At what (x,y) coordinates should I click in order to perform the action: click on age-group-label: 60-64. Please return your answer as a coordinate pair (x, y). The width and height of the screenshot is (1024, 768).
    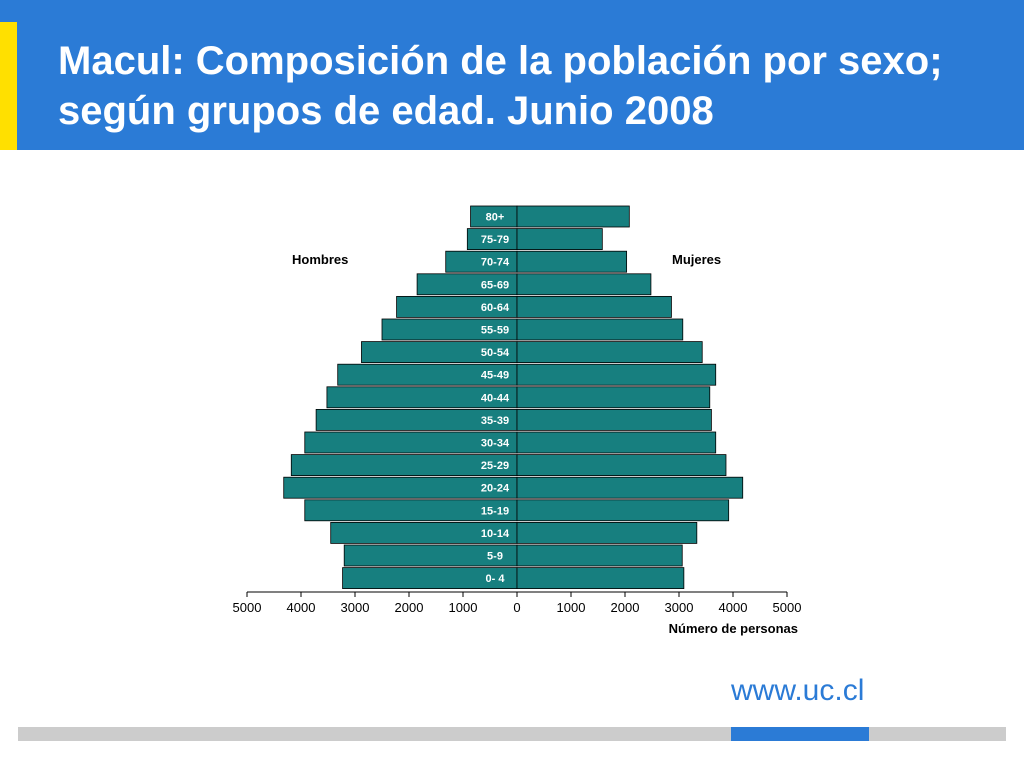
    Looking at the image, I should click on (495, 308).